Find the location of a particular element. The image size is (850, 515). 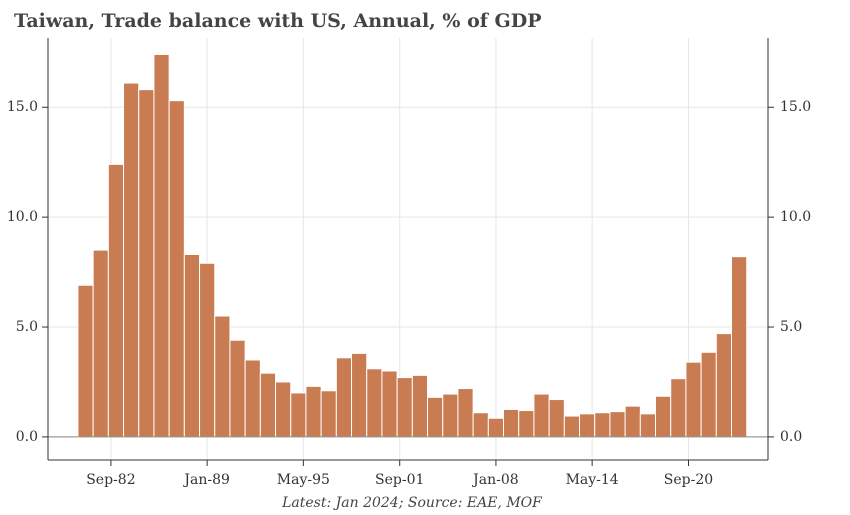

x-tick-label: Sep-20 is located at coordinates (688, 480).